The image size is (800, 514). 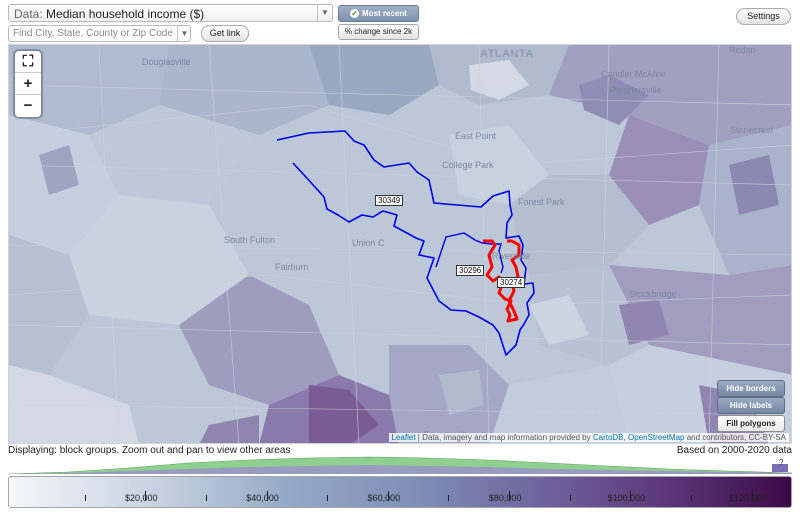 I want to click on legend-label: $40,000, so click(x=262, y=498).